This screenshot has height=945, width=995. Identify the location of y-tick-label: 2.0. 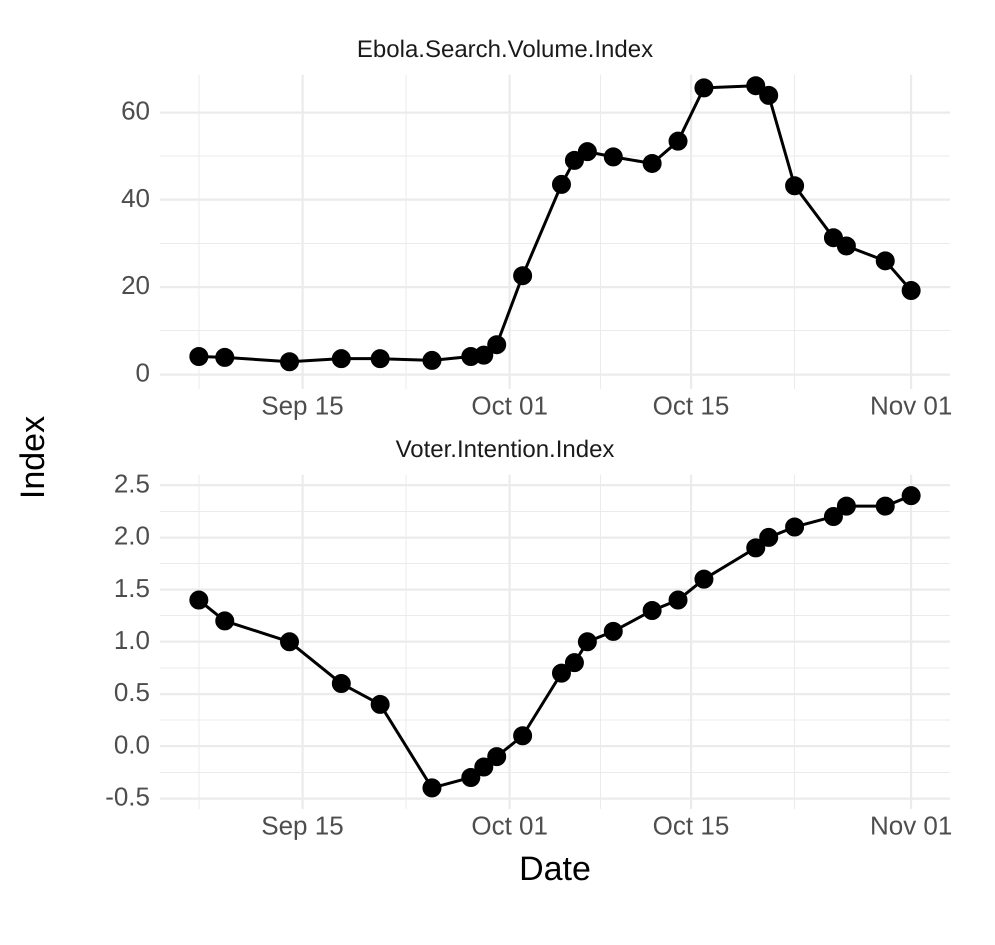
(132, 535).